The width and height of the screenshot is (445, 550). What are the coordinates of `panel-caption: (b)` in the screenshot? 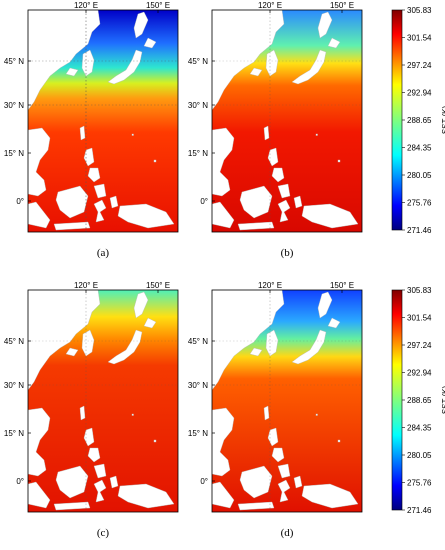 It's located at (287, 253).